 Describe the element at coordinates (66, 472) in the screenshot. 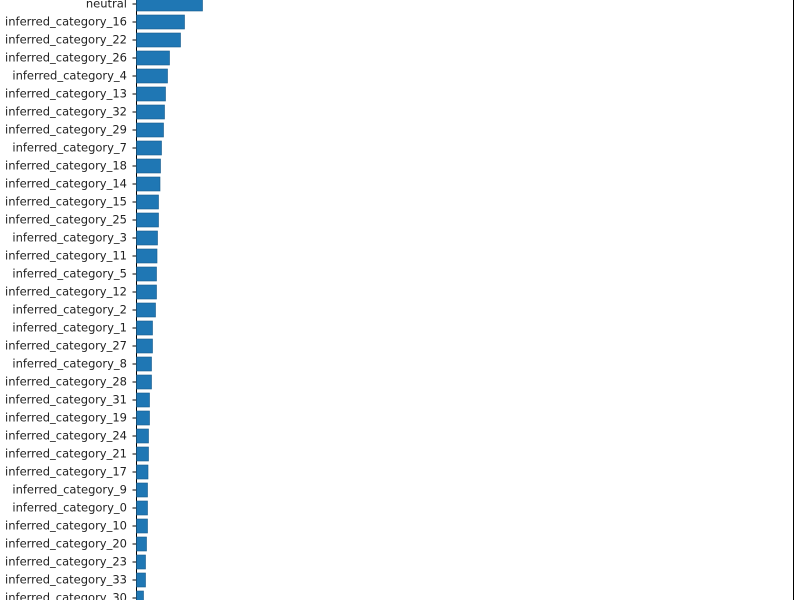

I see `y-tick-label: inferred_category_17` at that location.